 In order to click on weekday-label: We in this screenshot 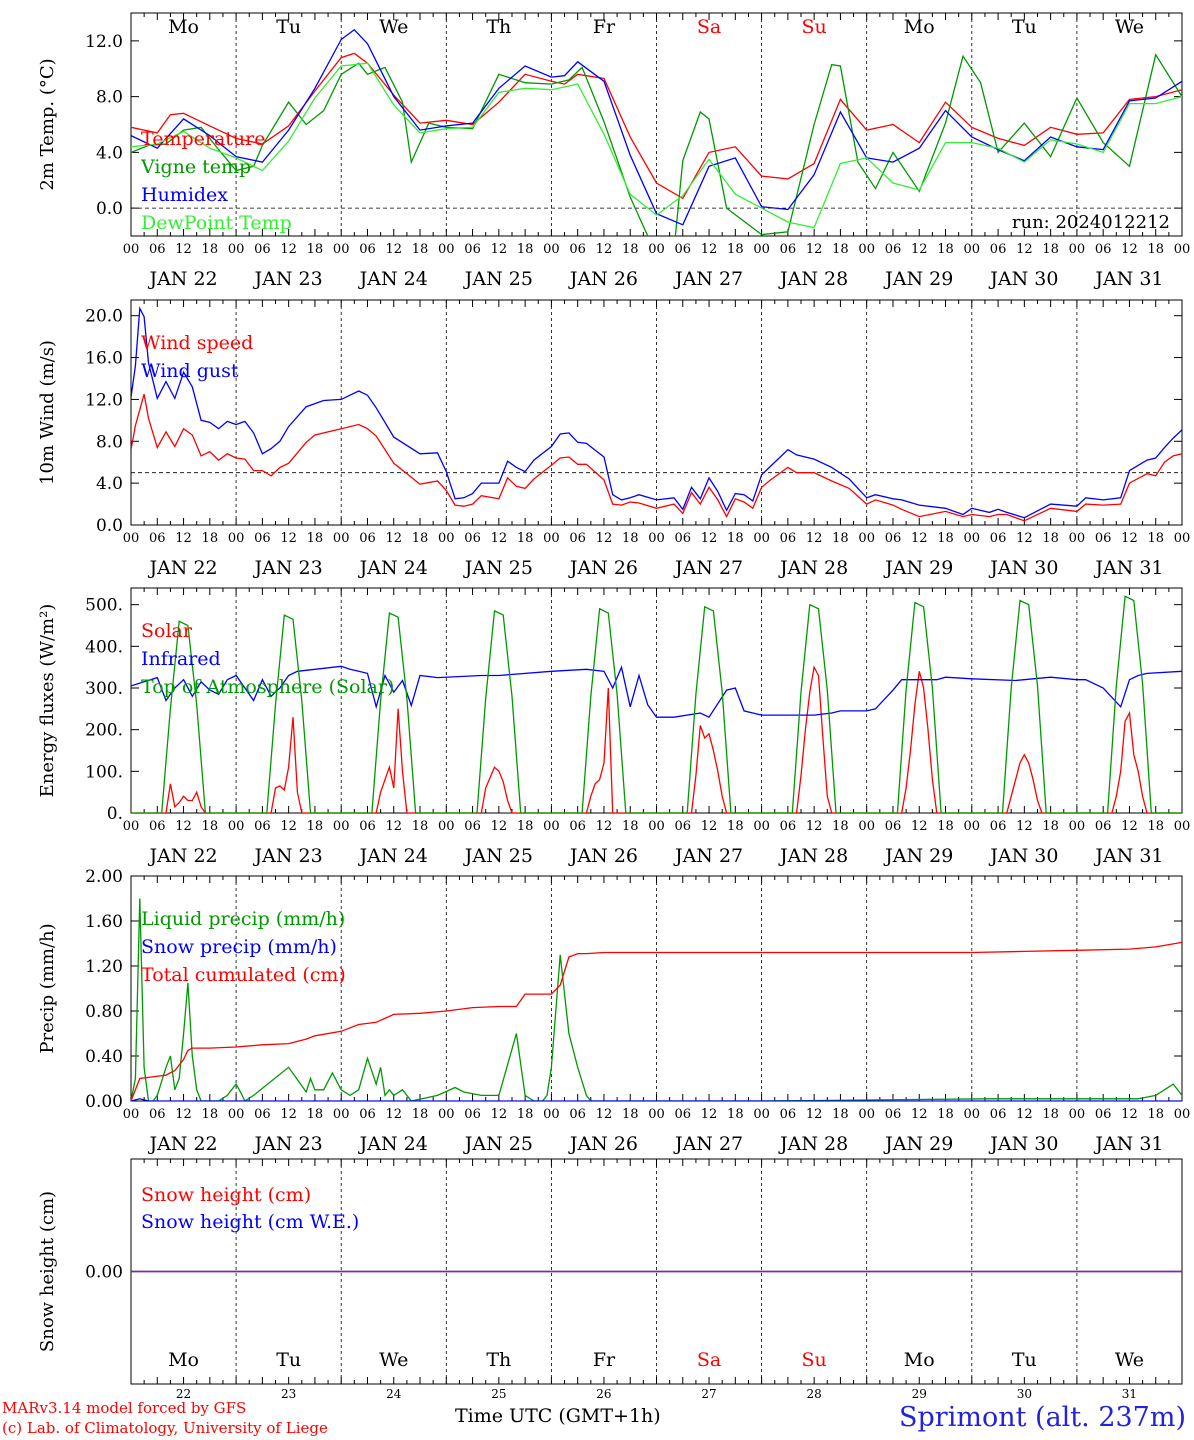, I will do `click(393, 1360)`.